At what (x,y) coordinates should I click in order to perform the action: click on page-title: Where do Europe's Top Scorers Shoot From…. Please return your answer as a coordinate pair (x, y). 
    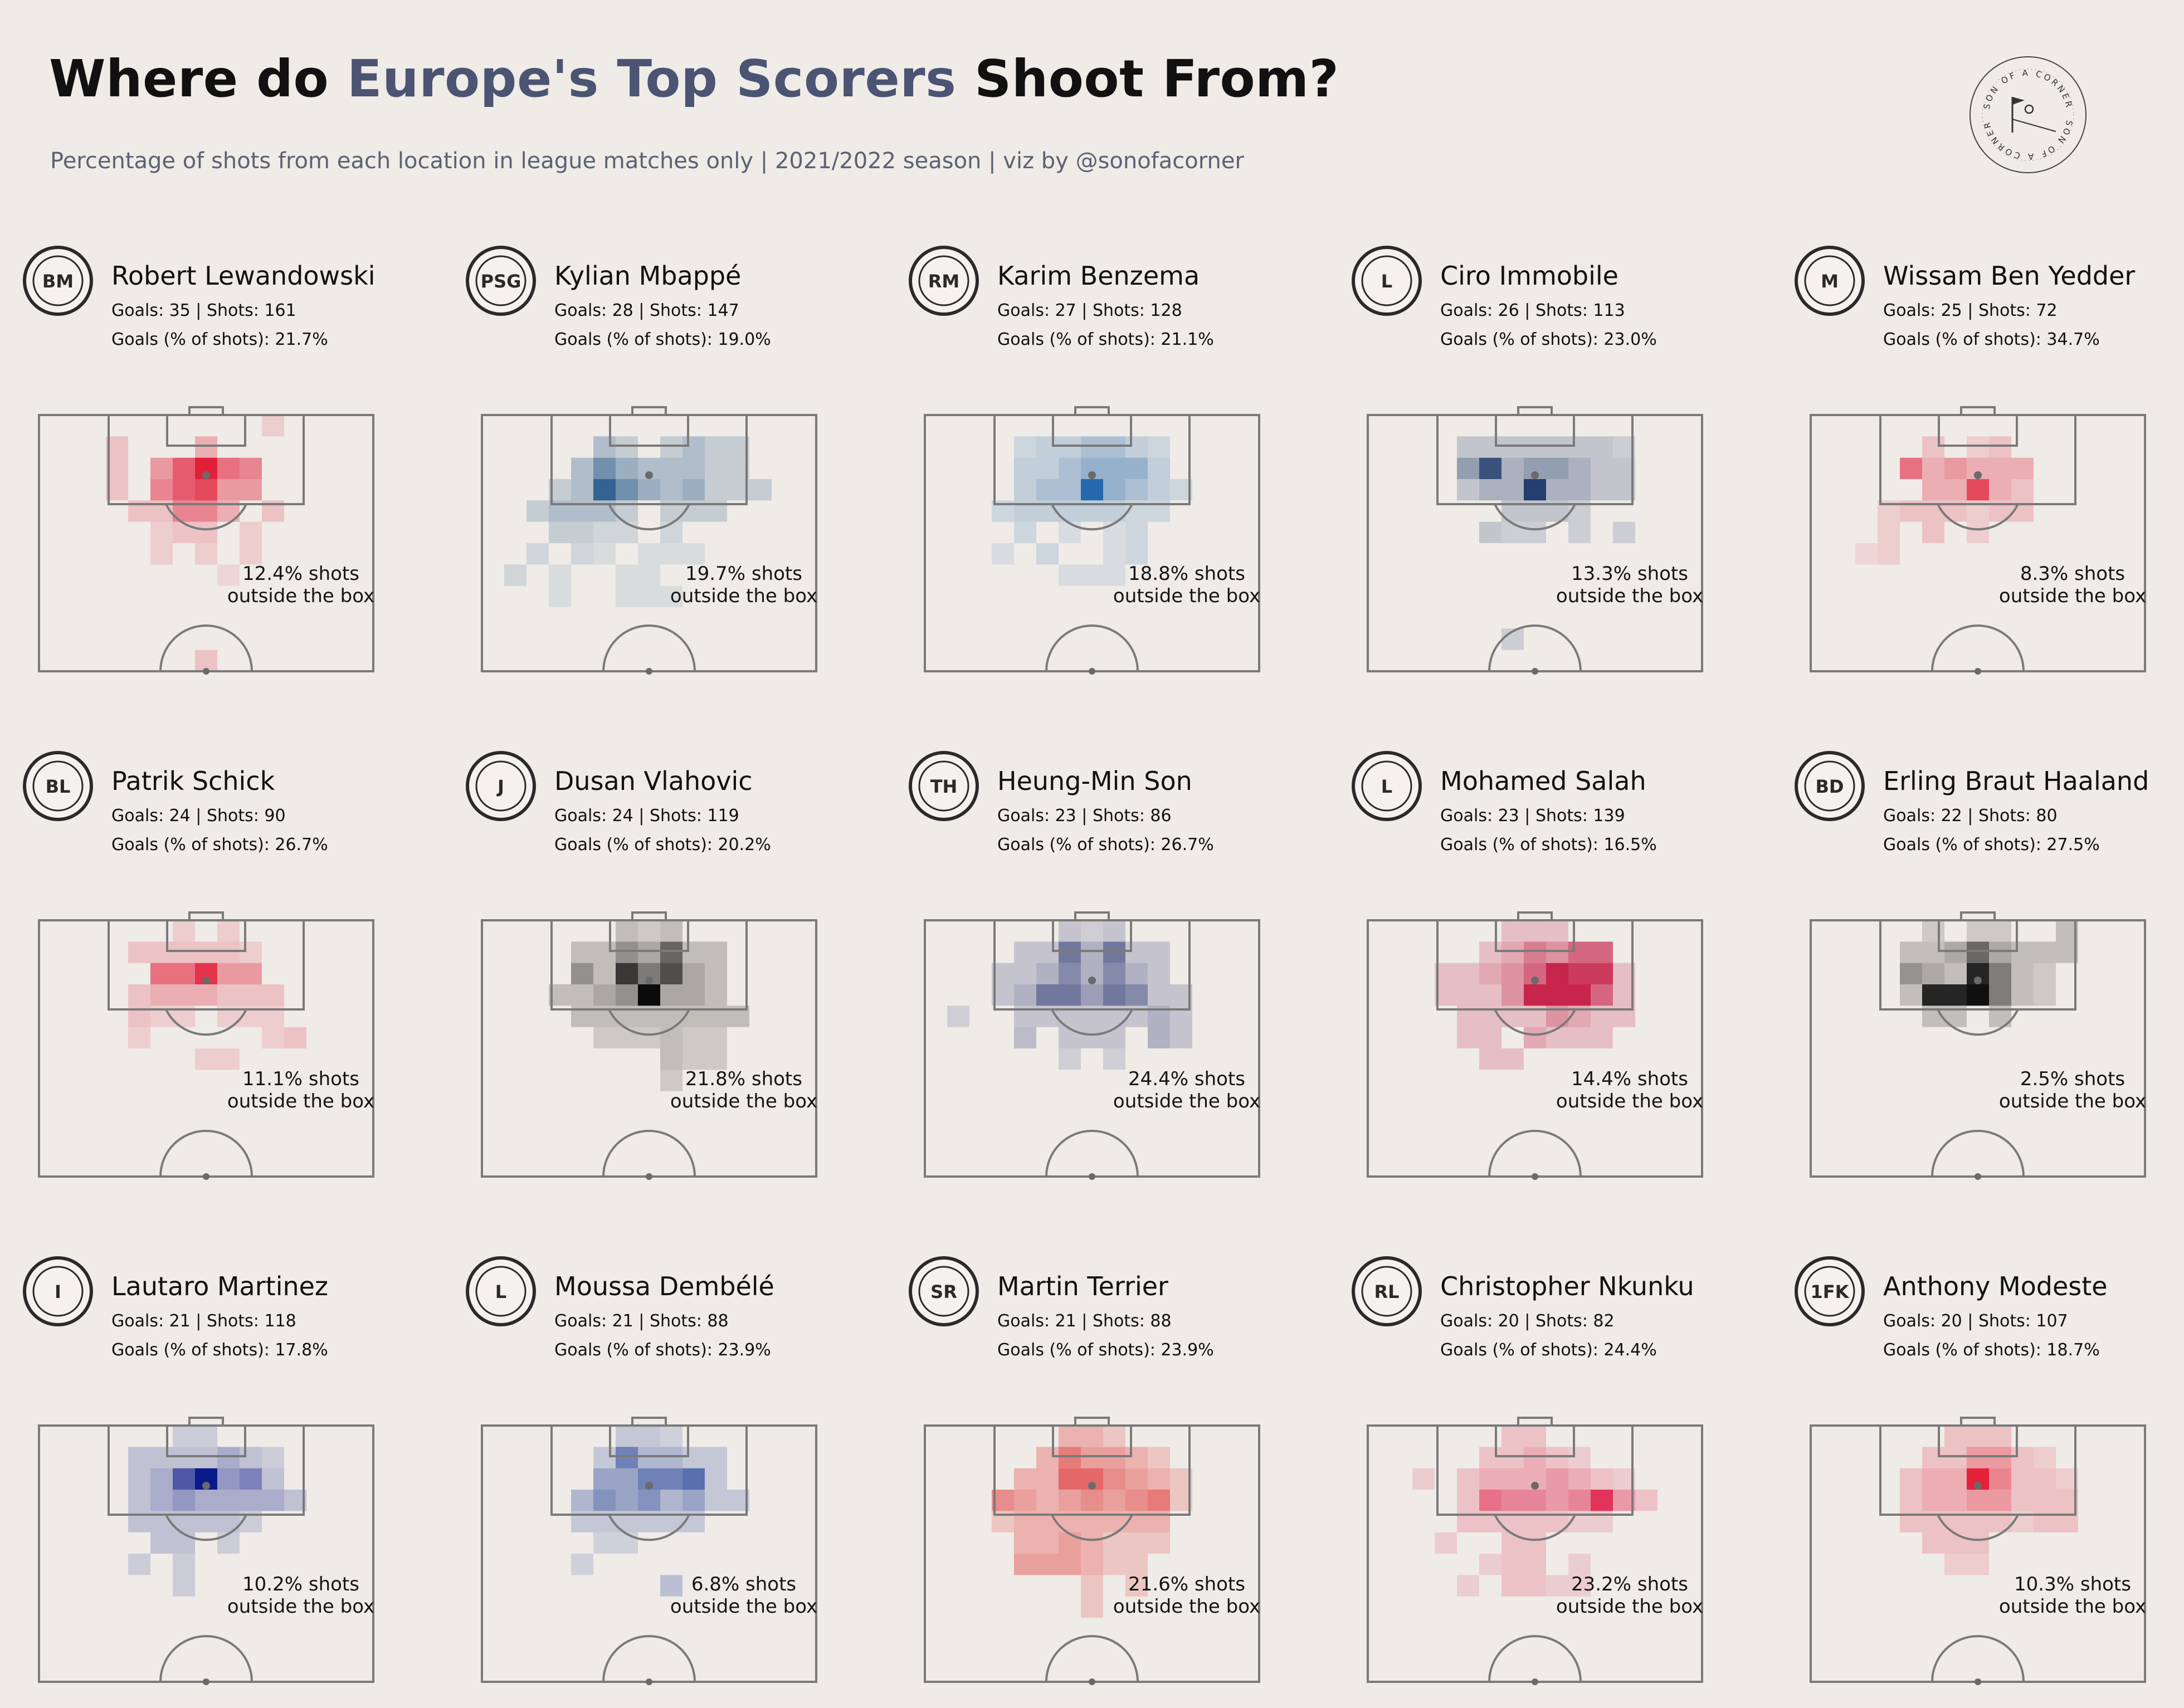
    Looking at the image, I should click on (694, 79).